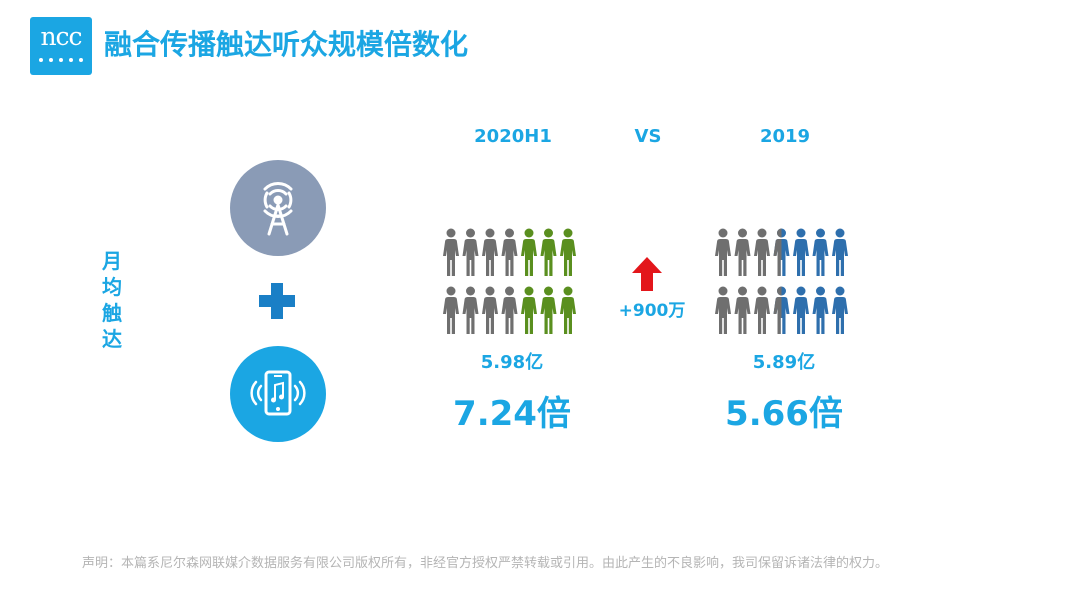 This screenshot has width=1080, height=605. I want to click on ncc-logo: ncc, so click(61, 46).